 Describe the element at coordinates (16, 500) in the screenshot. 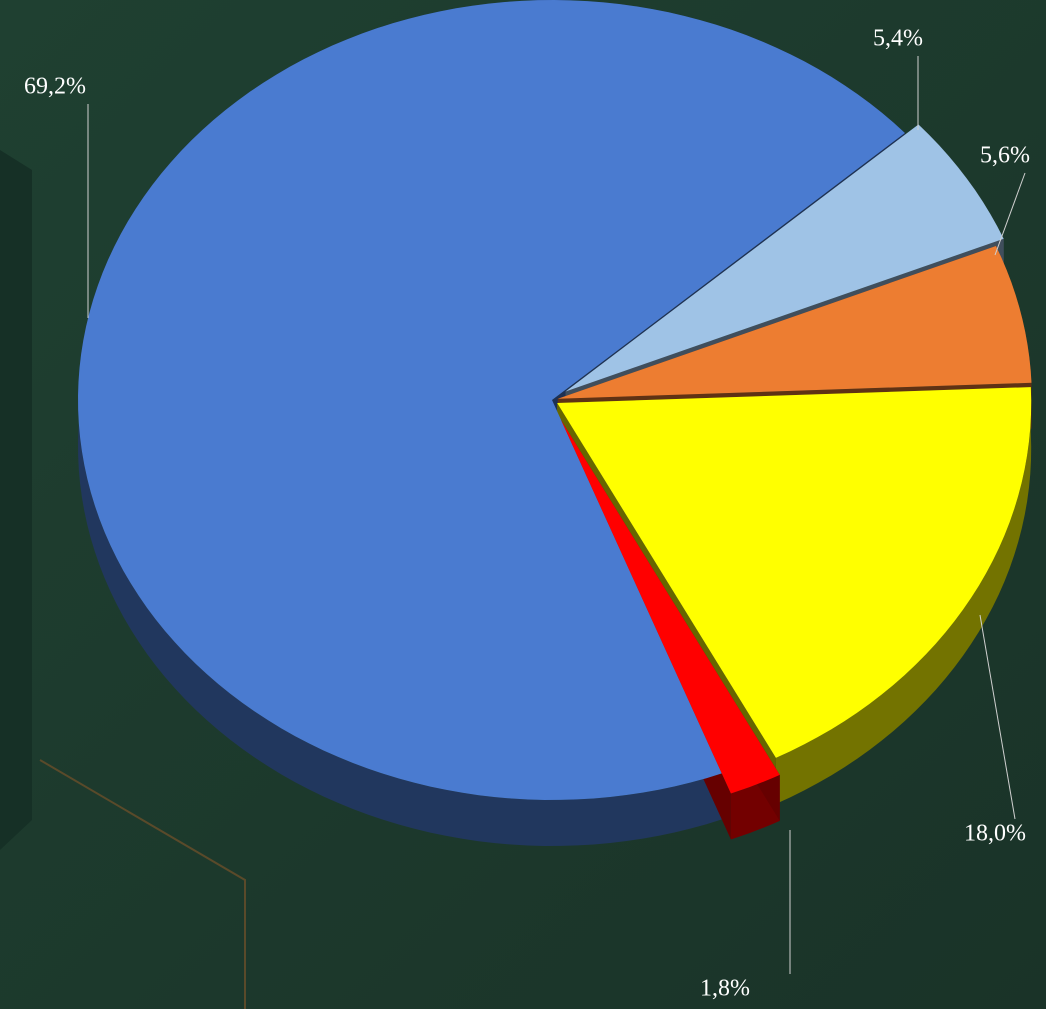

I see `decor-panel` at that location.